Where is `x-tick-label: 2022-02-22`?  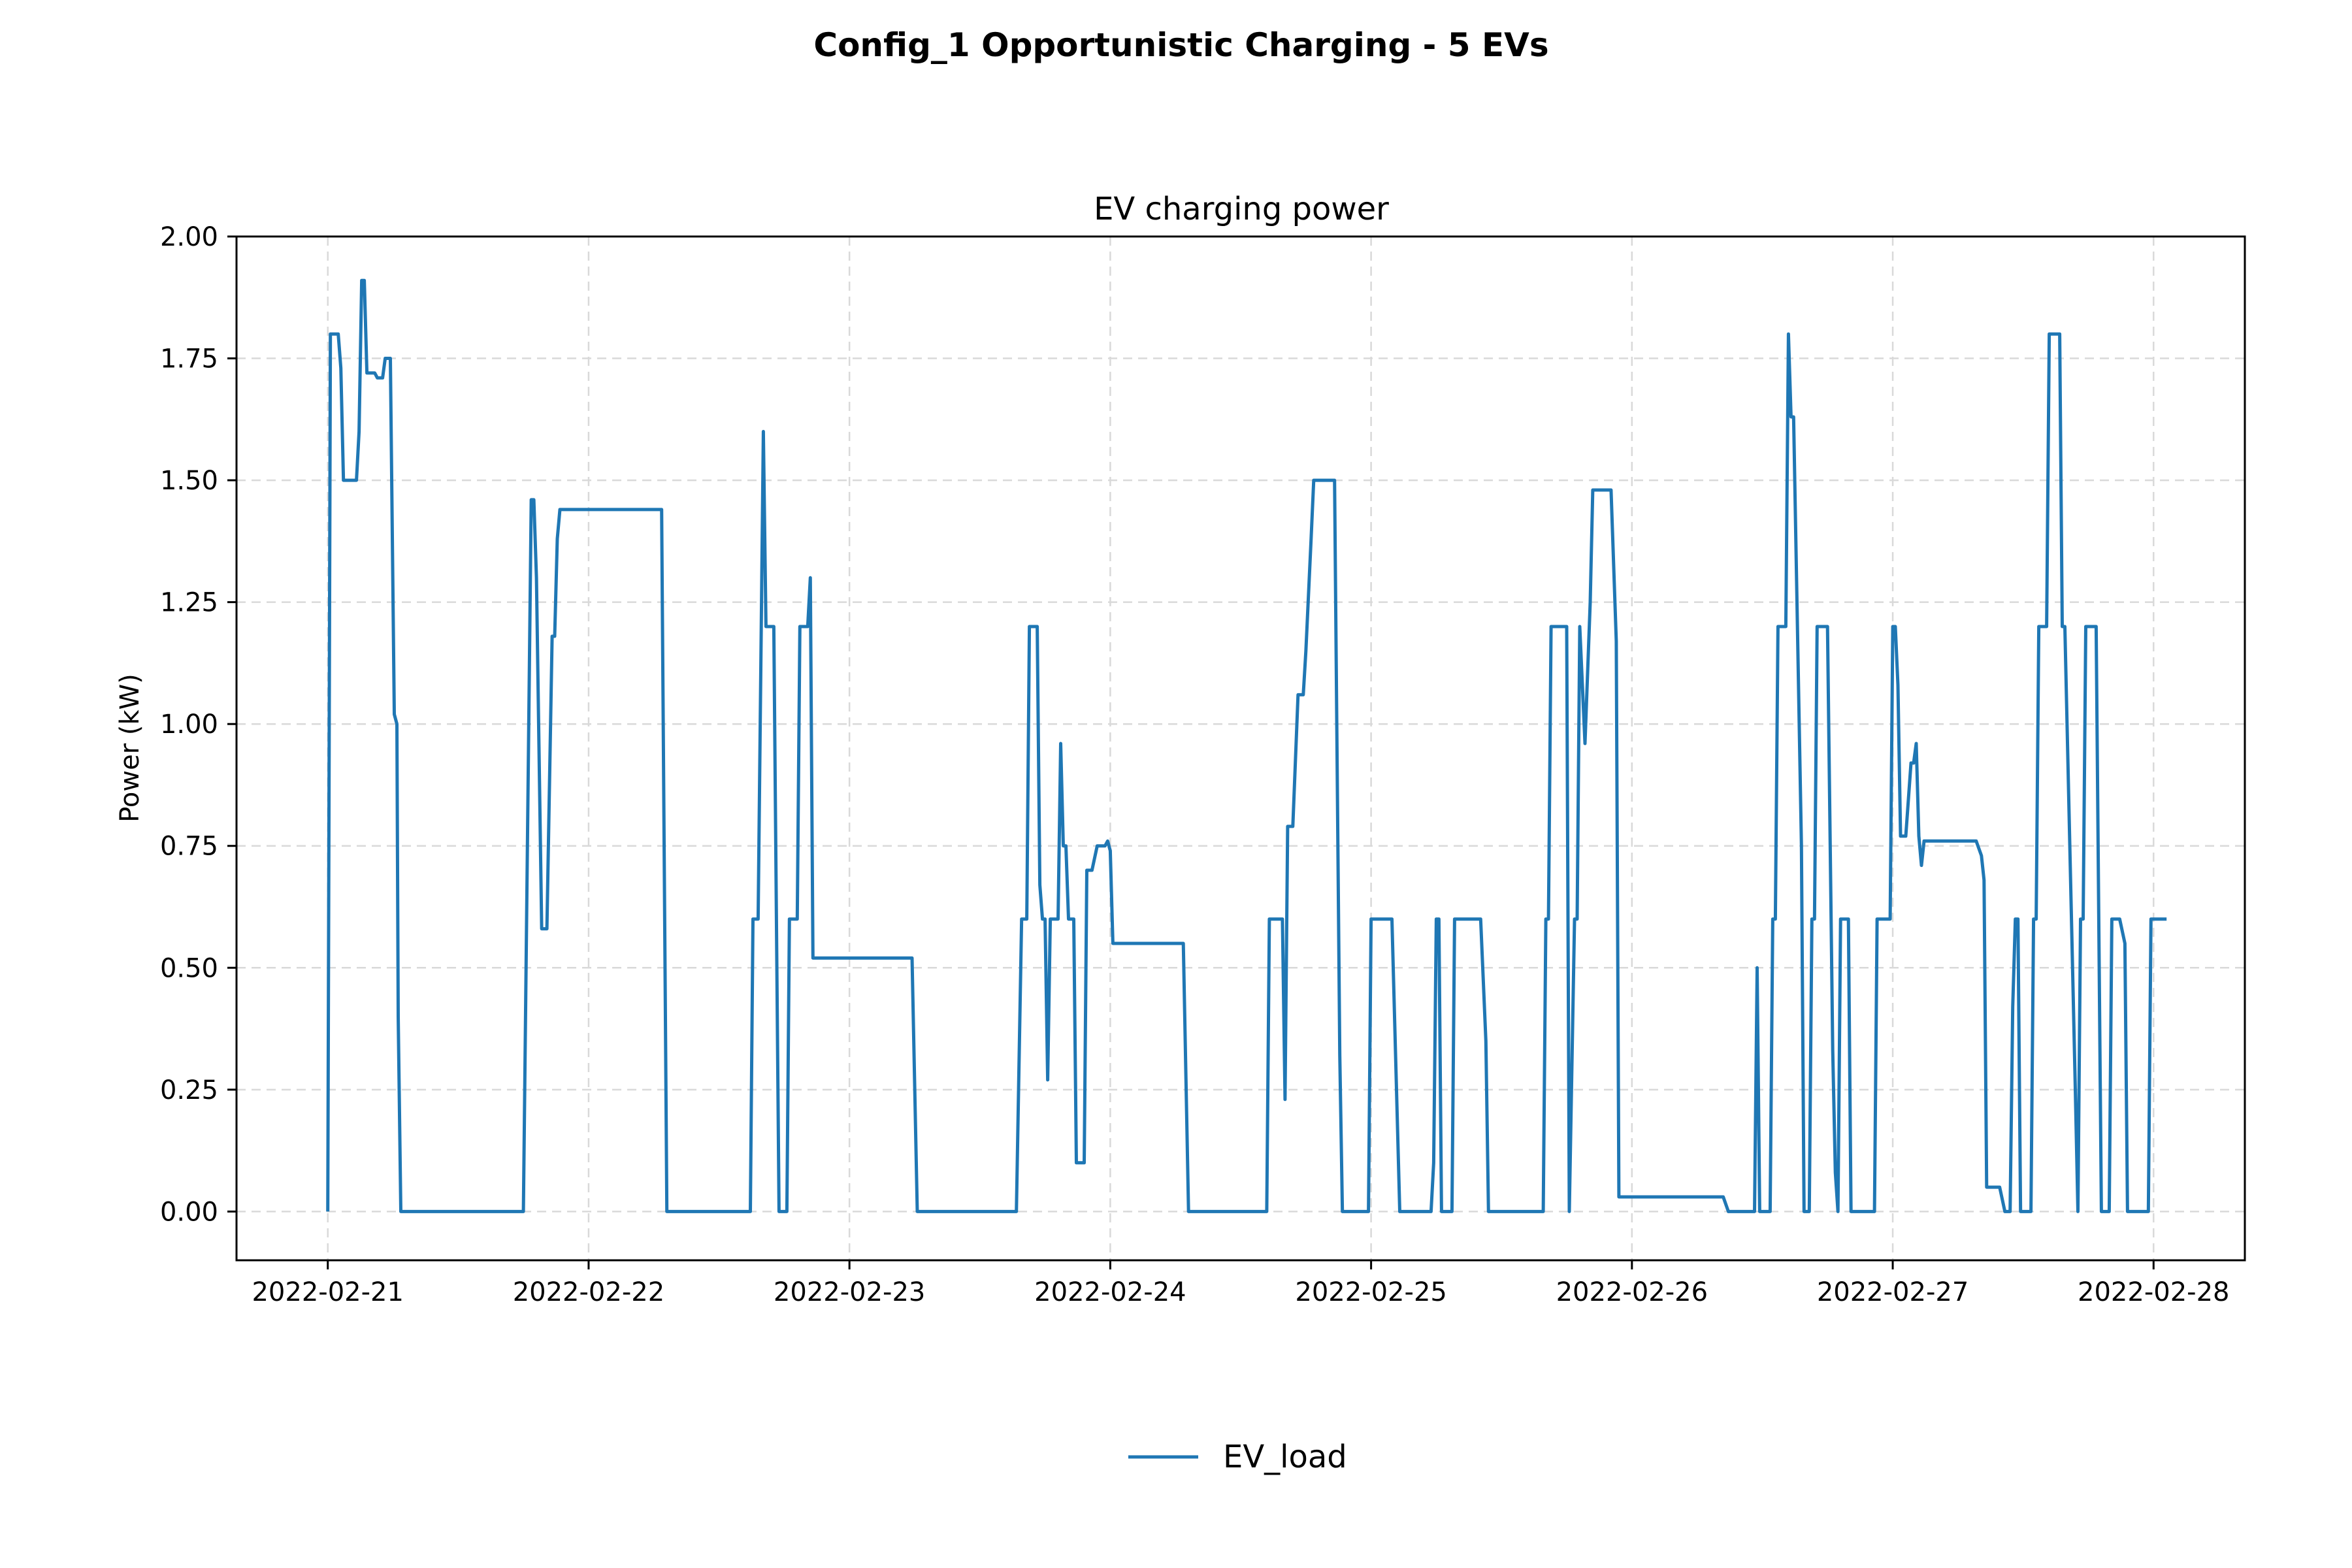 x-tick-label: 2022-02-22 is located at coordinates (588, 1292).